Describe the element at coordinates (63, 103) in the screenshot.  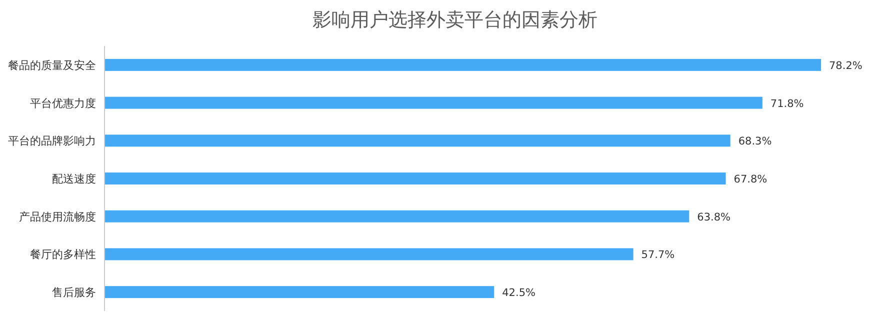
I see `category-label: 平台优惠力度` at that location.